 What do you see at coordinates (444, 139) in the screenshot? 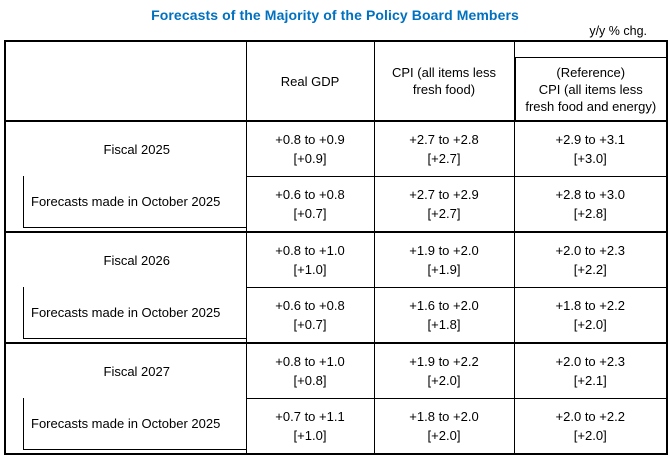
I see `forecast-range: +2.7 to +2.8` at bounding box center [444, 139].